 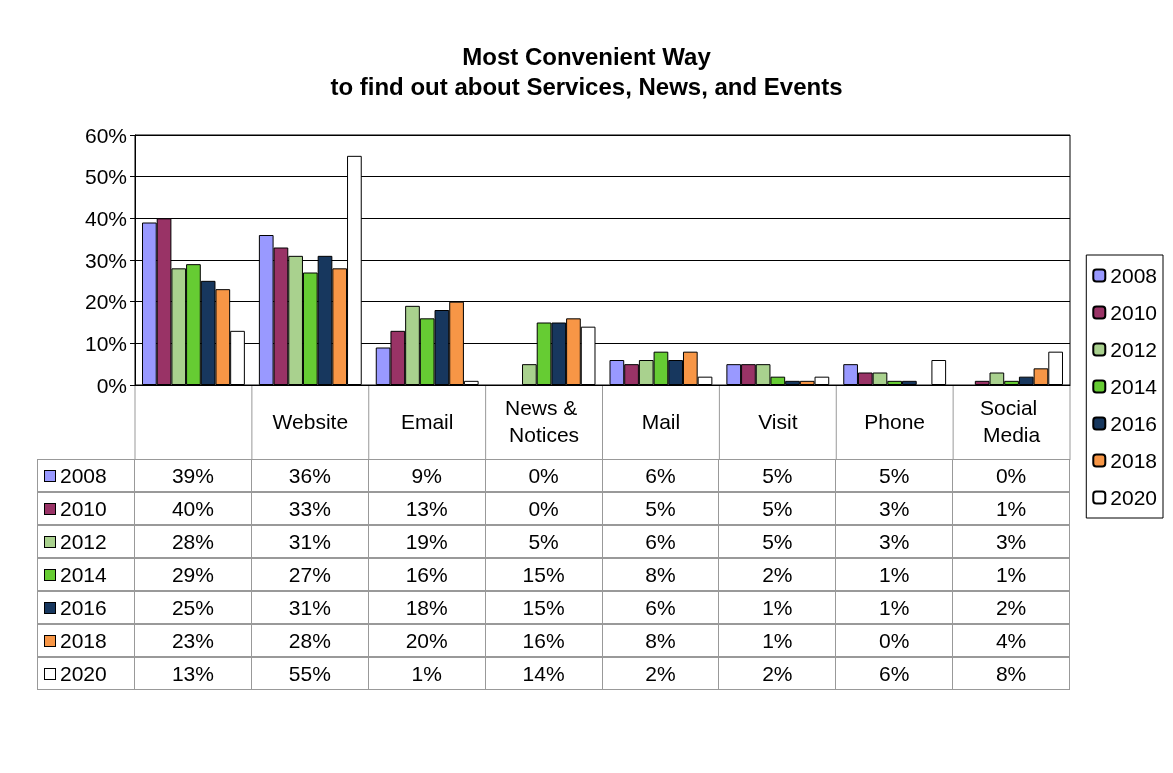 I want to click on data-label: 14%, so click(x=543, y=673).